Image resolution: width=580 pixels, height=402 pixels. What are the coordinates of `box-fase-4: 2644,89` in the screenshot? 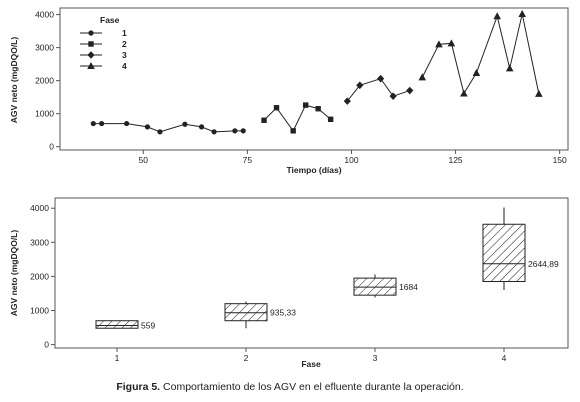 It's located at (520, 249).